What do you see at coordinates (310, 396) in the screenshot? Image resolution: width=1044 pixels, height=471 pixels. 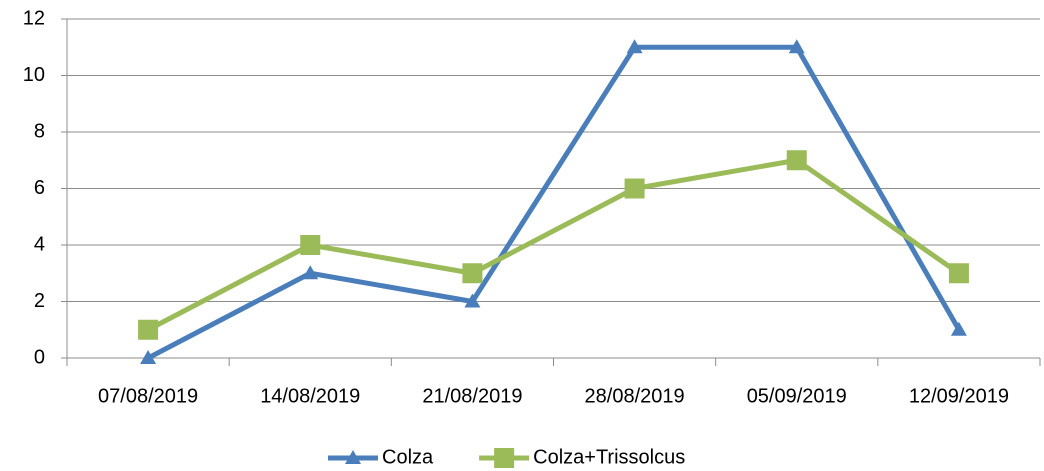 I see `x-tick-label: 14/08/2019` at bounding box center [310, 396].